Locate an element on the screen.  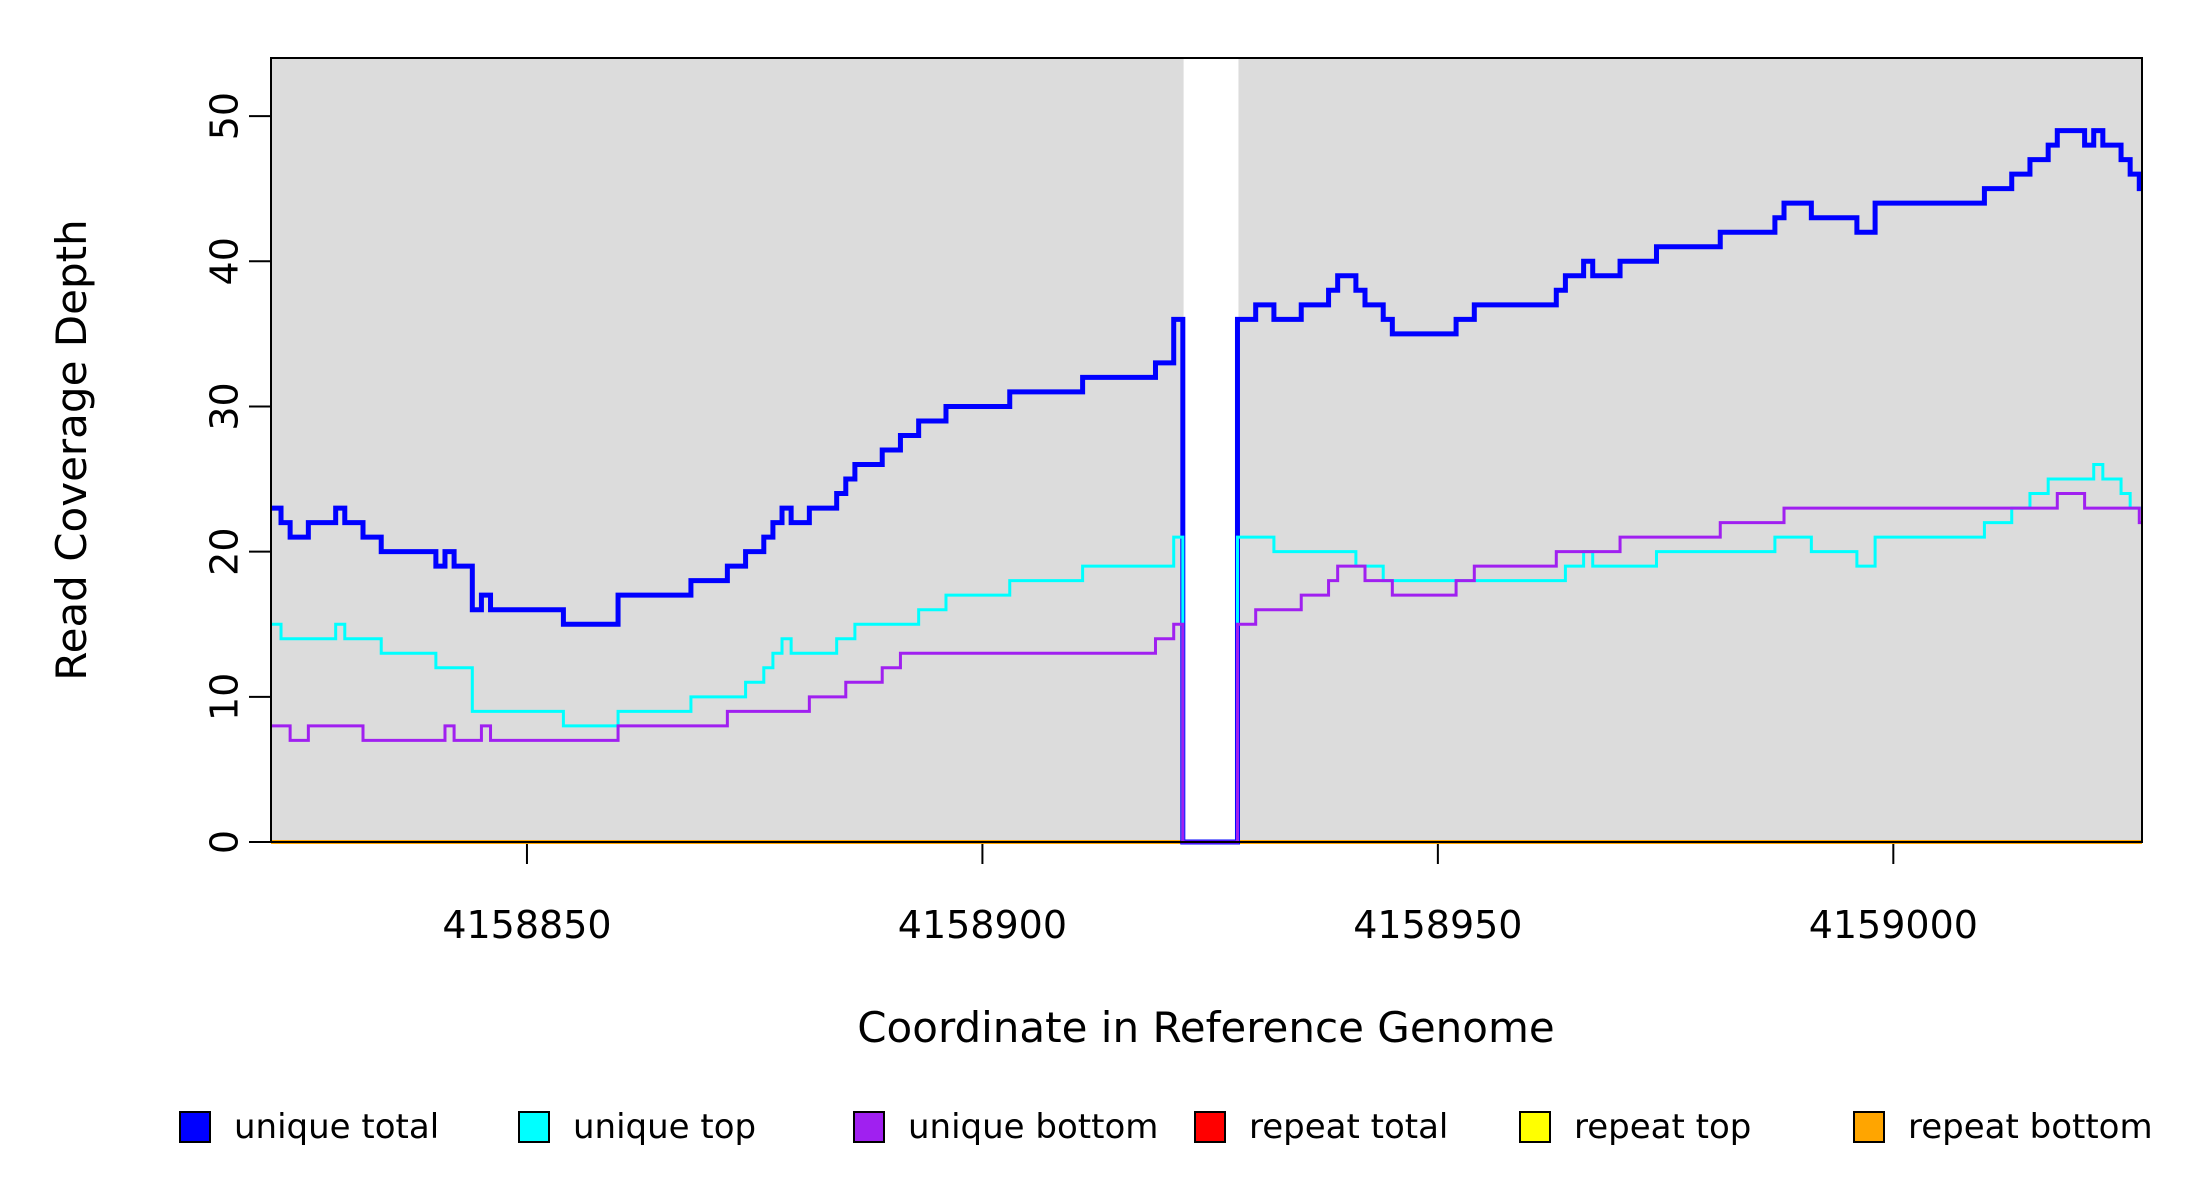
y-tick-label: 0 is located at coordinates (224, 842).